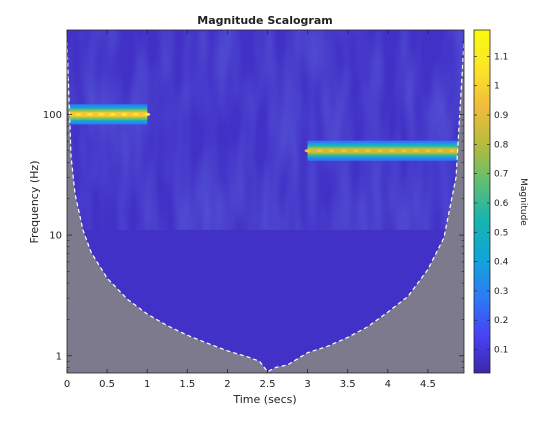  What do you see at coordinates (147, 384) in the screenshot?
I see `x-tick-label: 1` at bounding box center [147, 384].